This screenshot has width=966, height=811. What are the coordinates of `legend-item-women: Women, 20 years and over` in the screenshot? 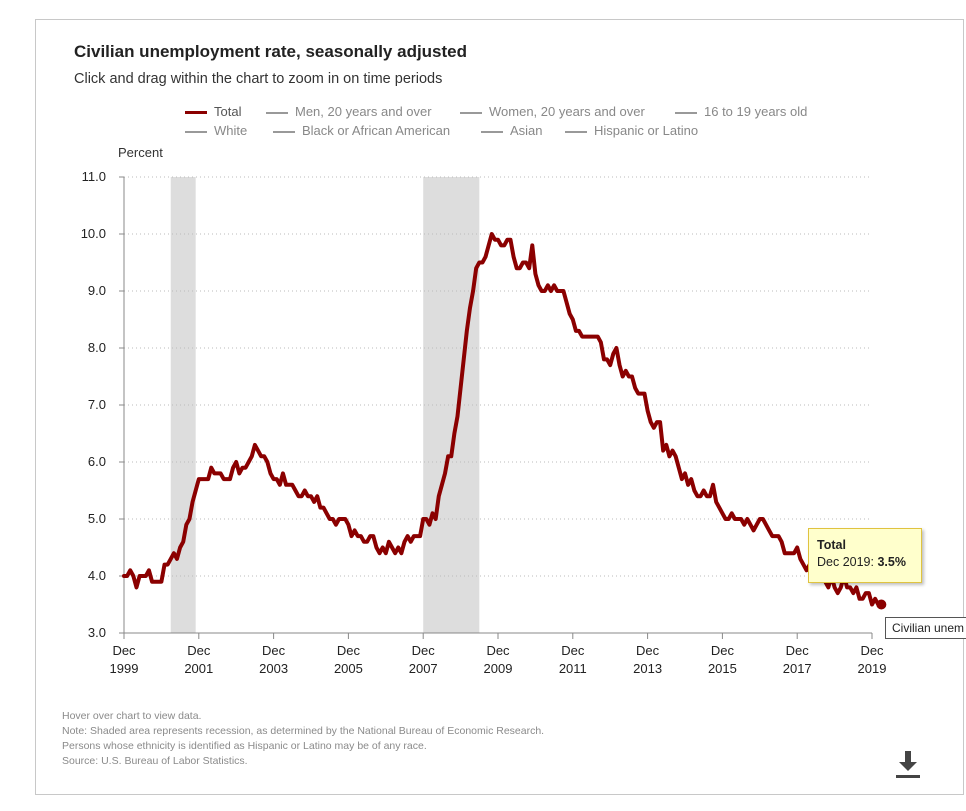 It's located at (552, 111).